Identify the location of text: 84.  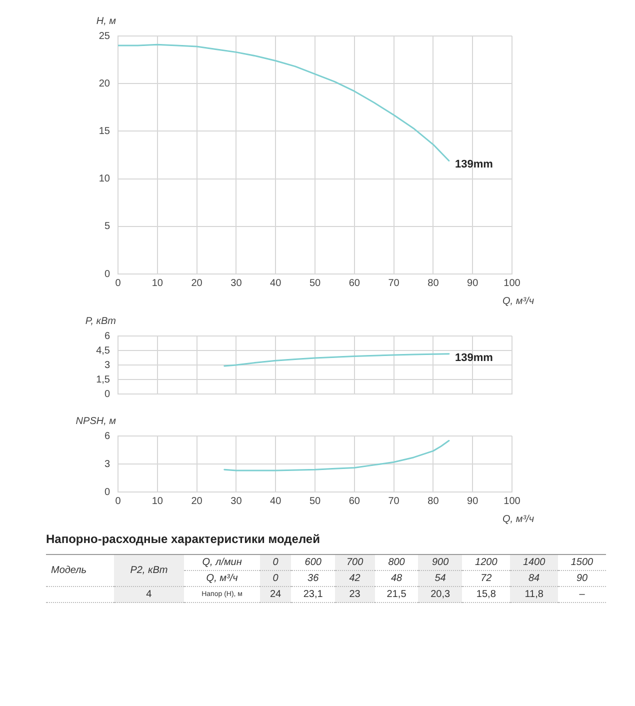
(534, 578).